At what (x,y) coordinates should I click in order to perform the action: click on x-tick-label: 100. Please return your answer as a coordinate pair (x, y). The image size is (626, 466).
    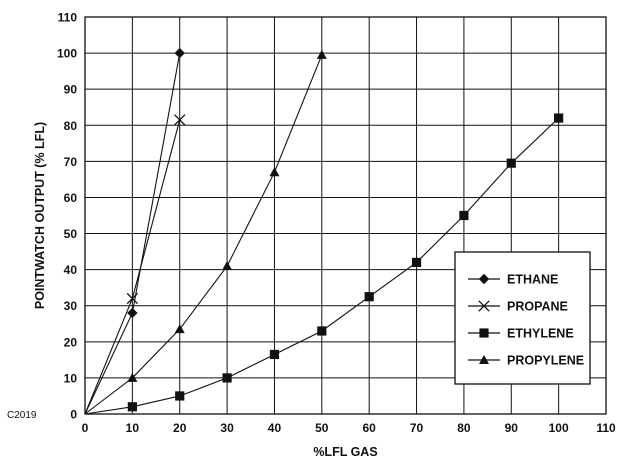
    Looking at the image, I should click on (559, 428).